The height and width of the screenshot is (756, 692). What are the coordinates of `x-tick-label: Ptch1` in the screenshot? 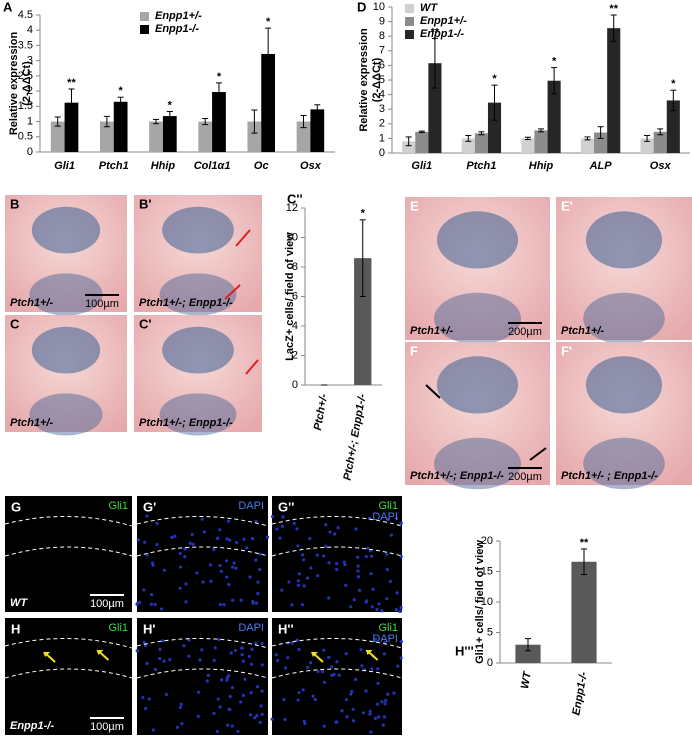 It's located at (114, 166).